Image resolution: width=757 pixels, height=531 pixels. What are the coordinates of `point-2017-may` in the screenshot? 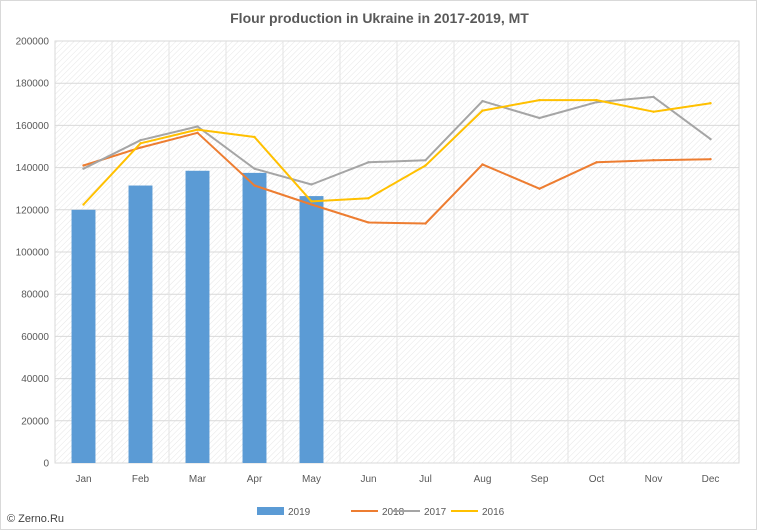 It's located at (311, 184).